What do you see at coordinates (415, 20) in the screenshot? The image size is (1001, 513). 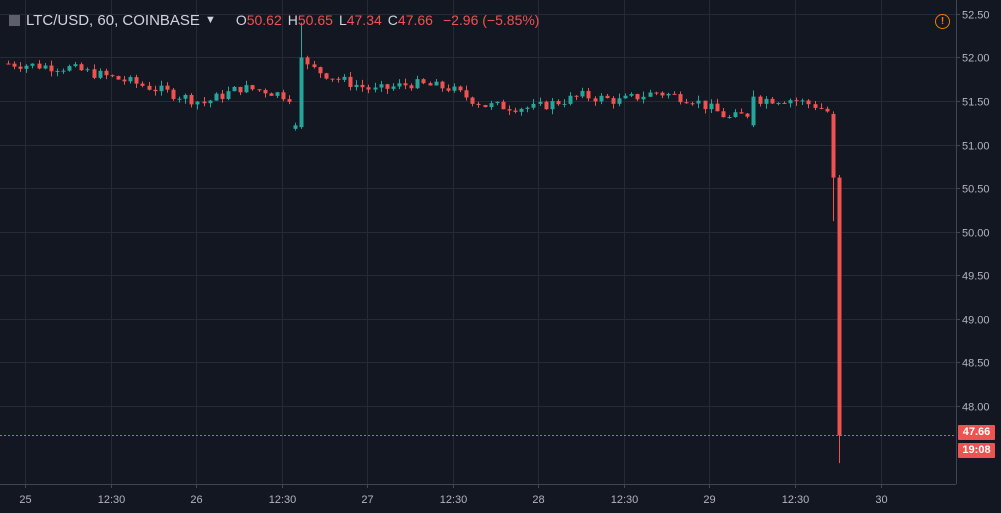 I see `close-value: 47.66` at bounding box center [415, 20].